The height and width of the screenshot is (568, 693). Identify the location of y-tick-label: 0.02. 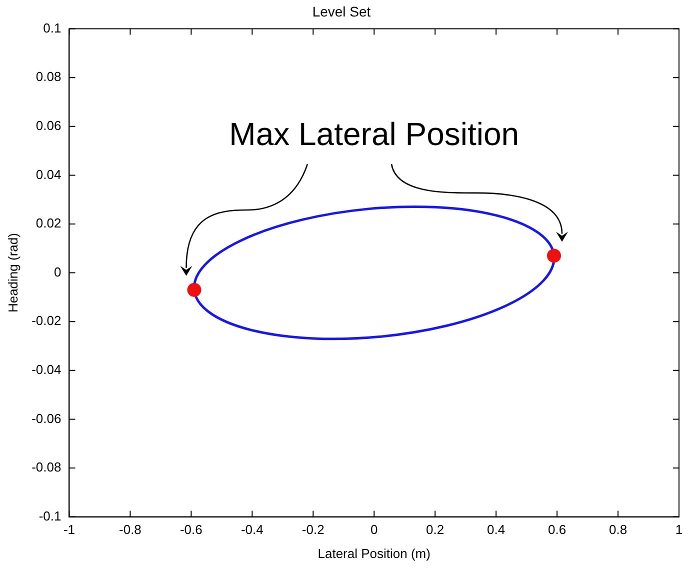
(49, 223).